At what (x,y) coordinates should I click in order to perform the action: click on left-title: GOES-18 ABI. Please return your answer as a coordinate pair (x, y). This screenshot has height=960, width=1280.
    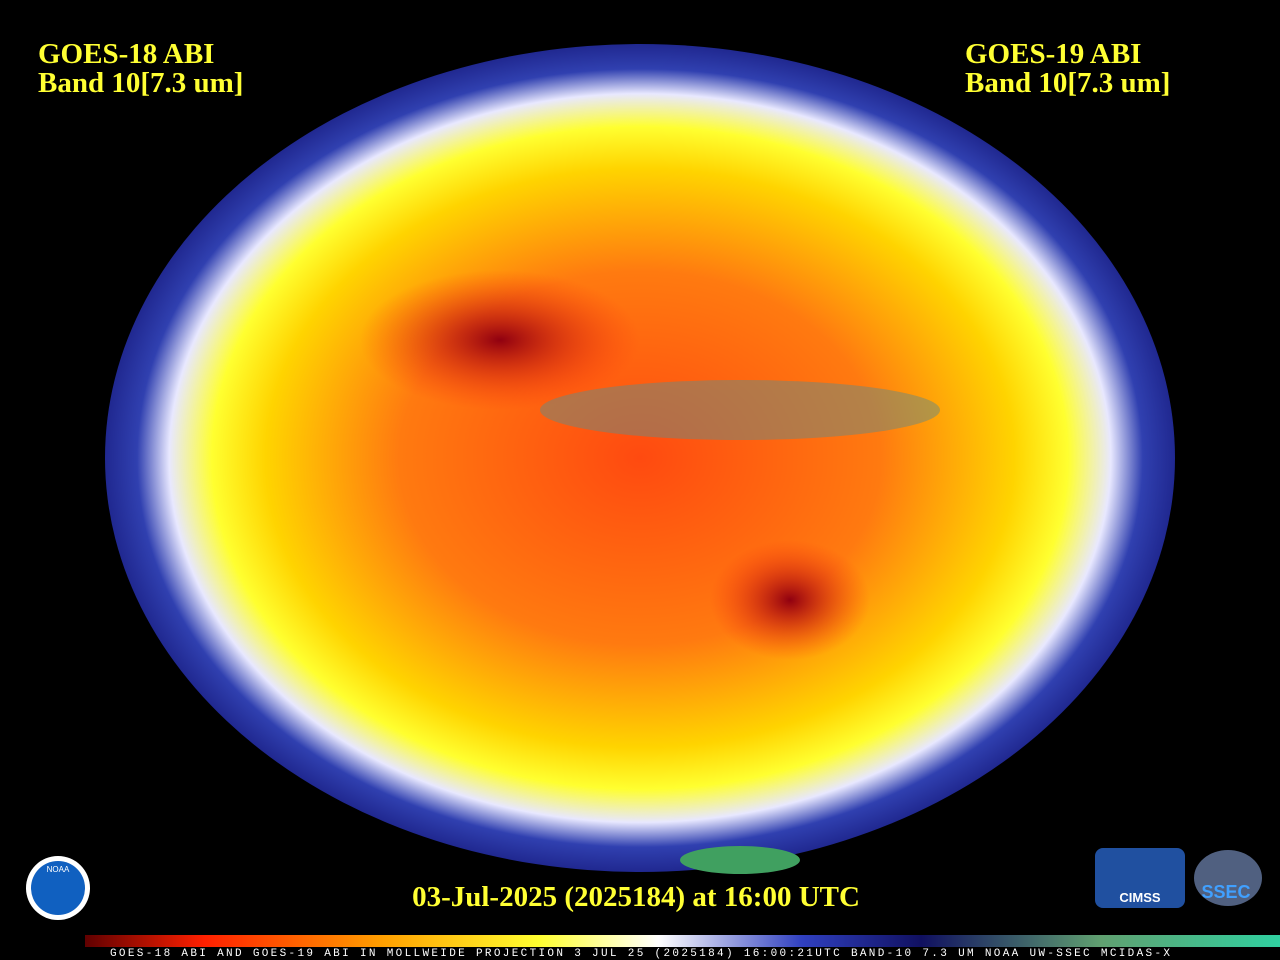
    Looking at the image, I should click on (126, 54).